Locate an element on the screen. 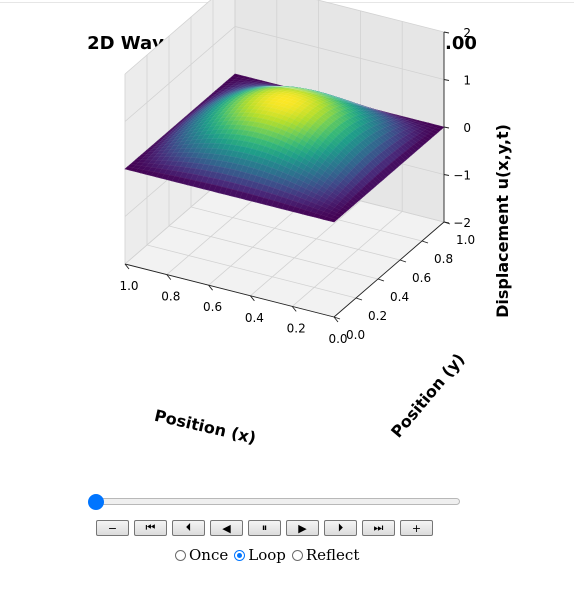  x-tick-label: 0.2 is located at coordinates (296, 328).